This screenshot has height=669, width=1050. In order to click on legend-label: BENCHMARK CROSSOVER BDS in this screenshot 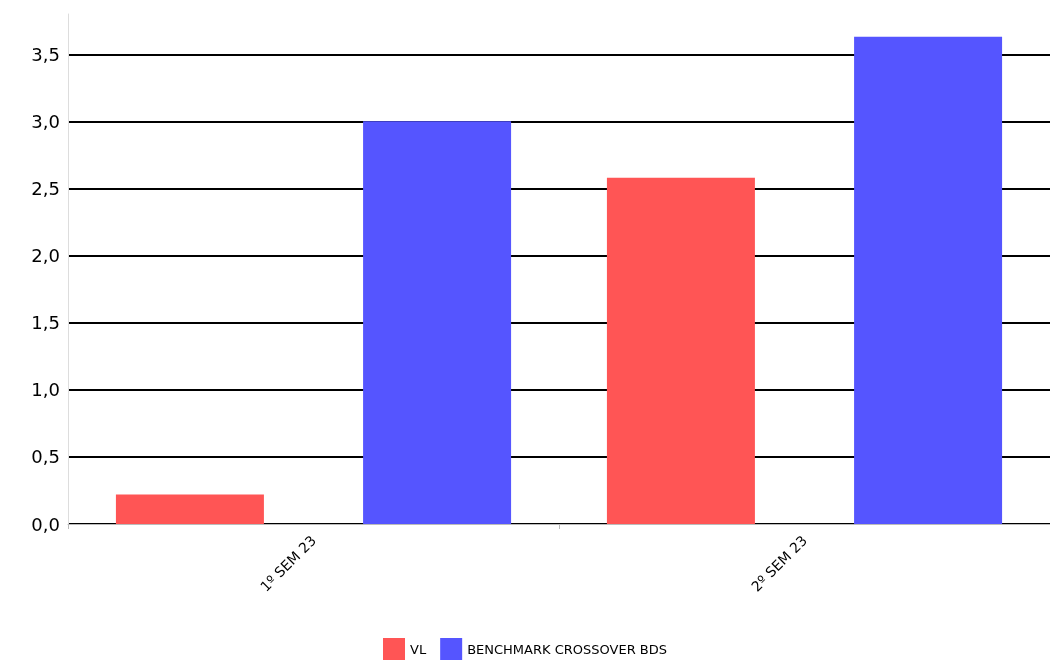, I will do `click(567, 649)`.